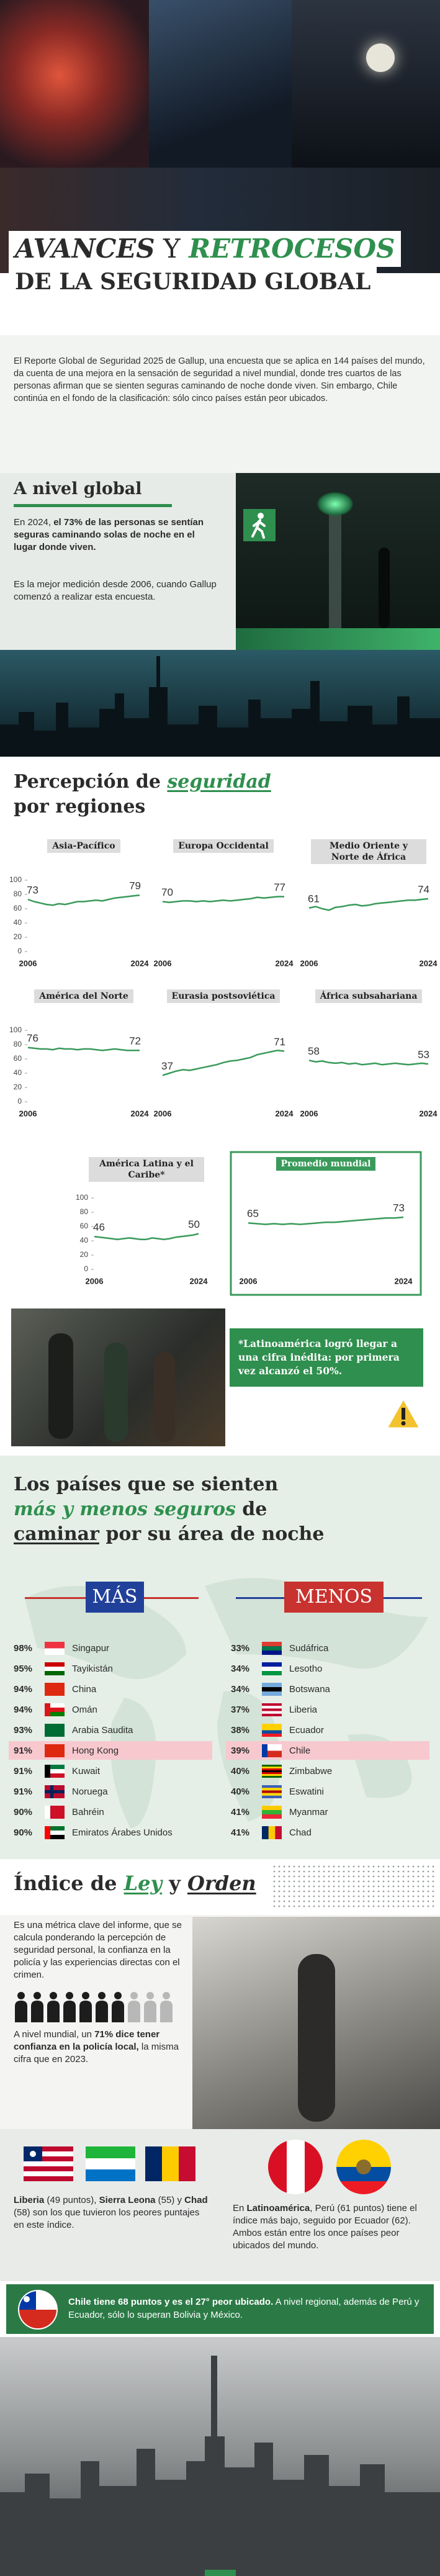 The width and height of the screenshot is (440, 2576). I want to click on country-share: 40%, so click(240, 1791).